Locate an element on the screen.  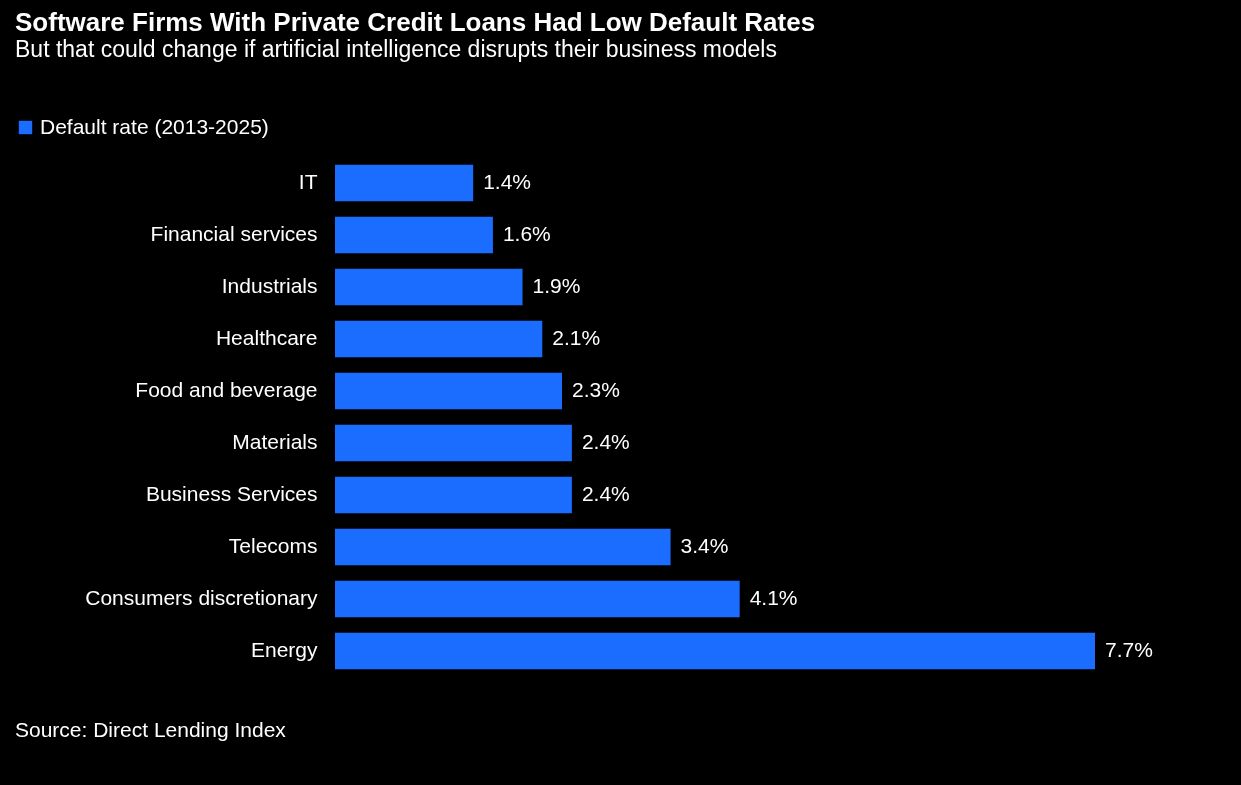
y-tick-label: Telecoms is located at coordinates (273, 545).